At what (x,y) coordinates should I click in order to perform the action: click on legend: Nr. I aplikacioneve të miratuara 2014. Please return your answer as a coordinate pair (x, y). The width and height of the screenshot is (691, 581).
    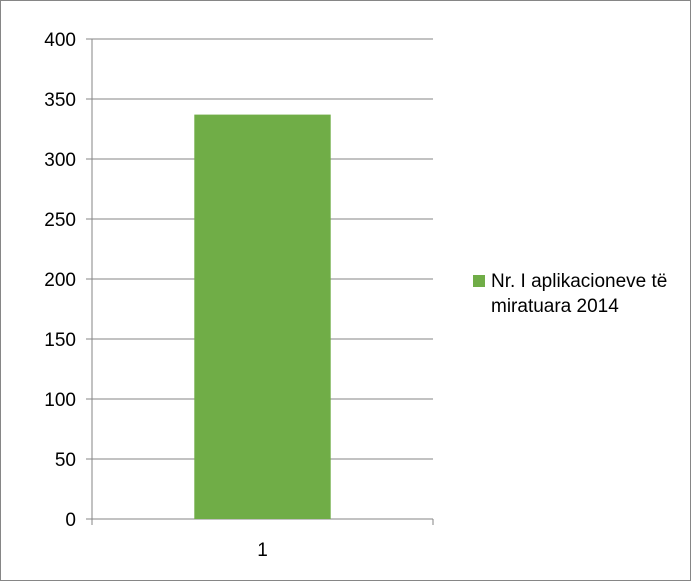
    Looking at the image, I should click on (582, 294).